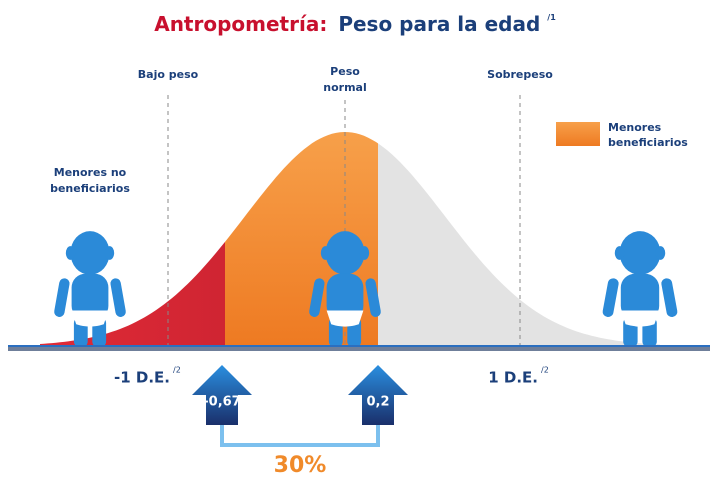  I want to click on legend-swatch, so click(578, 134).